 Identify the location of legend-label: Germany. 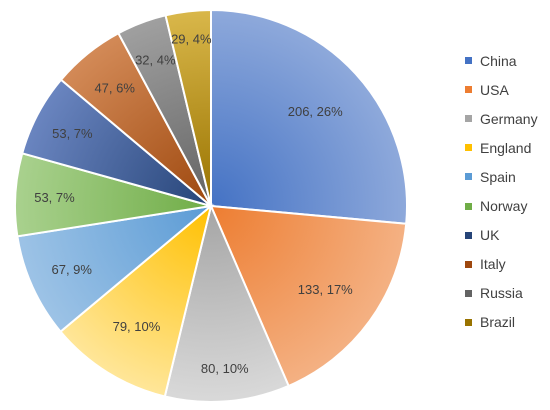
(509, 118).